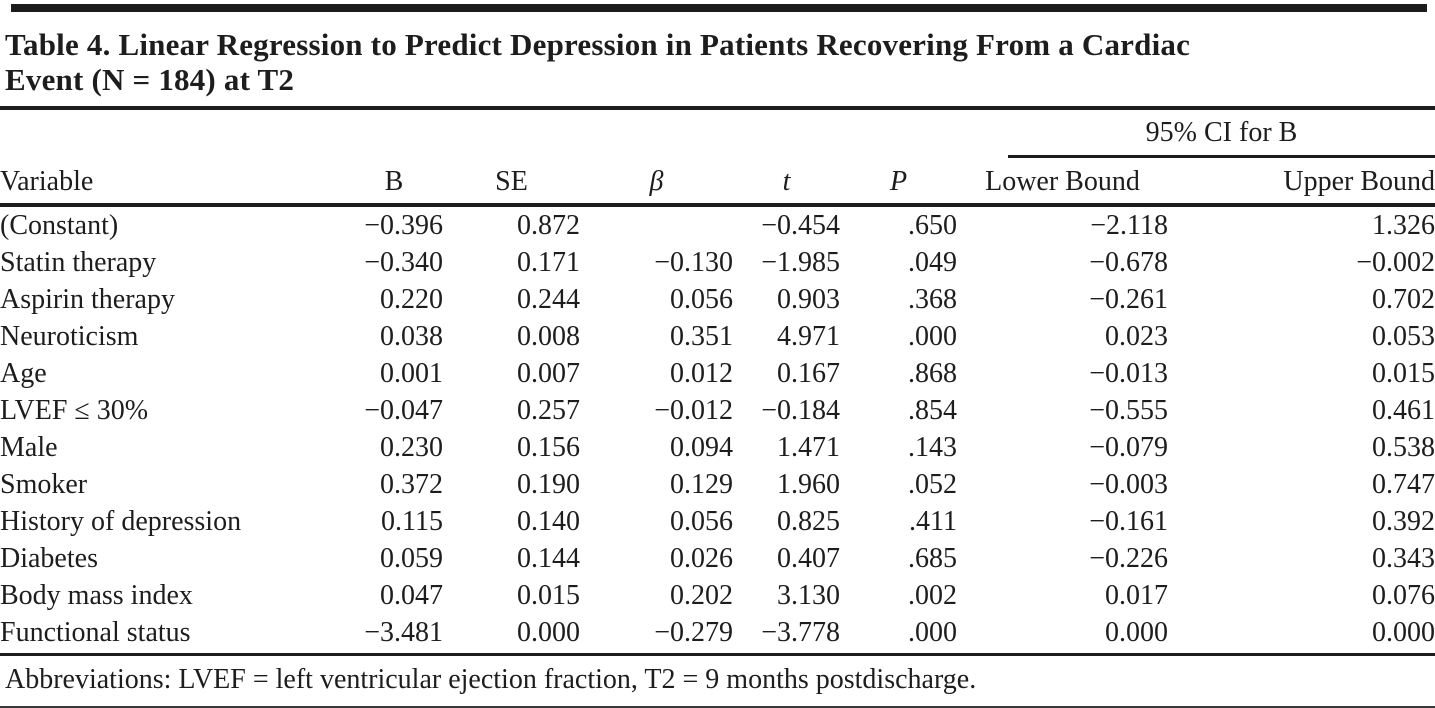 This screenshot has height=708, width=1435. Describe the element at coordinates (717, 707) in the screenshot. I see `page-bottom-rule` at that location.